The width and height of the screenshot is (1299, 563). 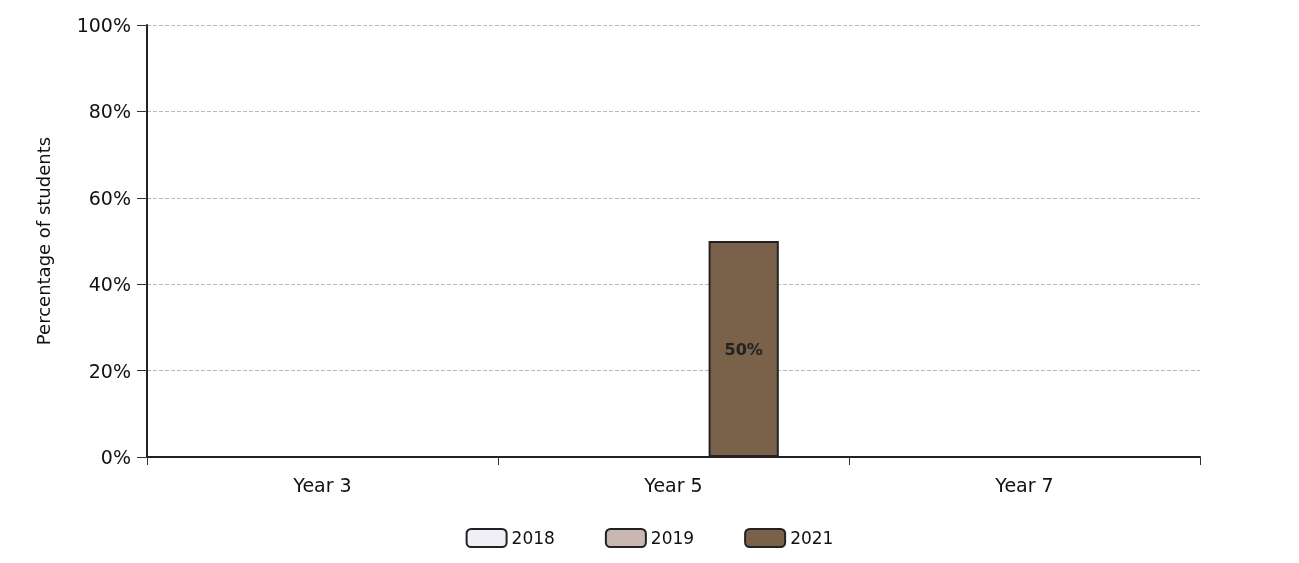 I want to click on y-axis-title: Percentage of students, so click(x=43, y=241).